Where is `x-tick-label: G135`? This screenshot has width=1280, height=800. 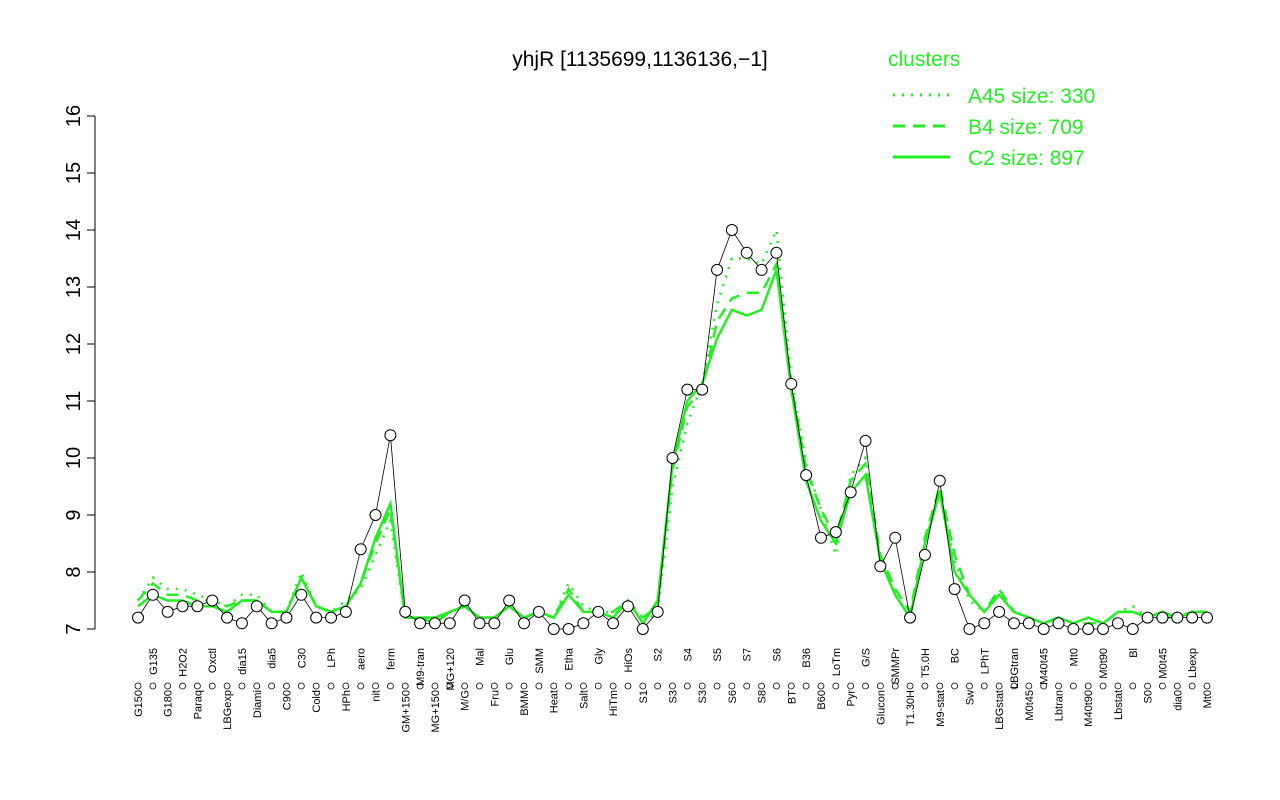
x-tick-label: G135 is located at coordinates (154, 661).